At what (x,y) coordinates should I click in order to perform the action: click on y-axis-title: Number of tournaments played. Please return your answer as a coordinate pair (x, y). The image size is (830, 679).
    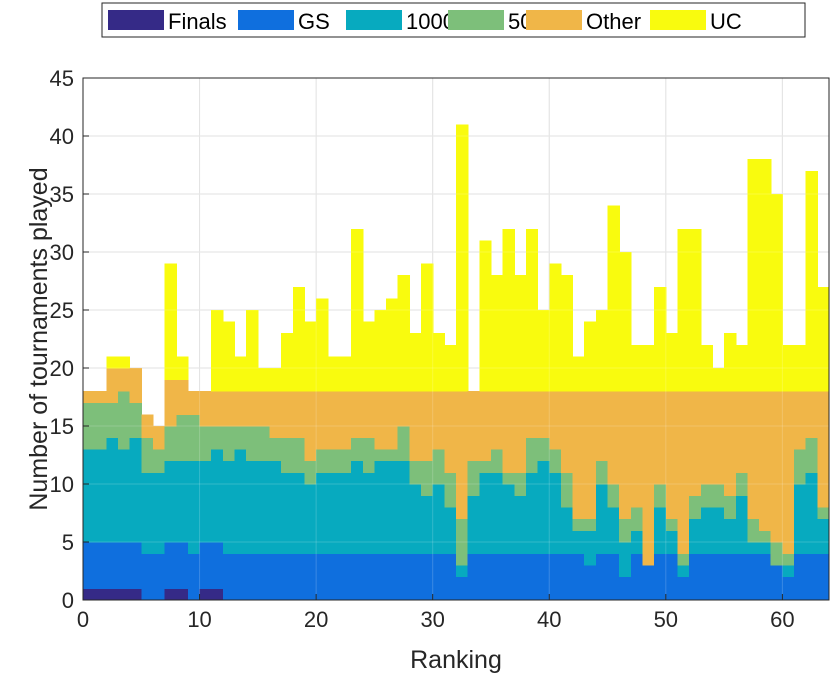
    Looking at the image, I should click on (39, 338).